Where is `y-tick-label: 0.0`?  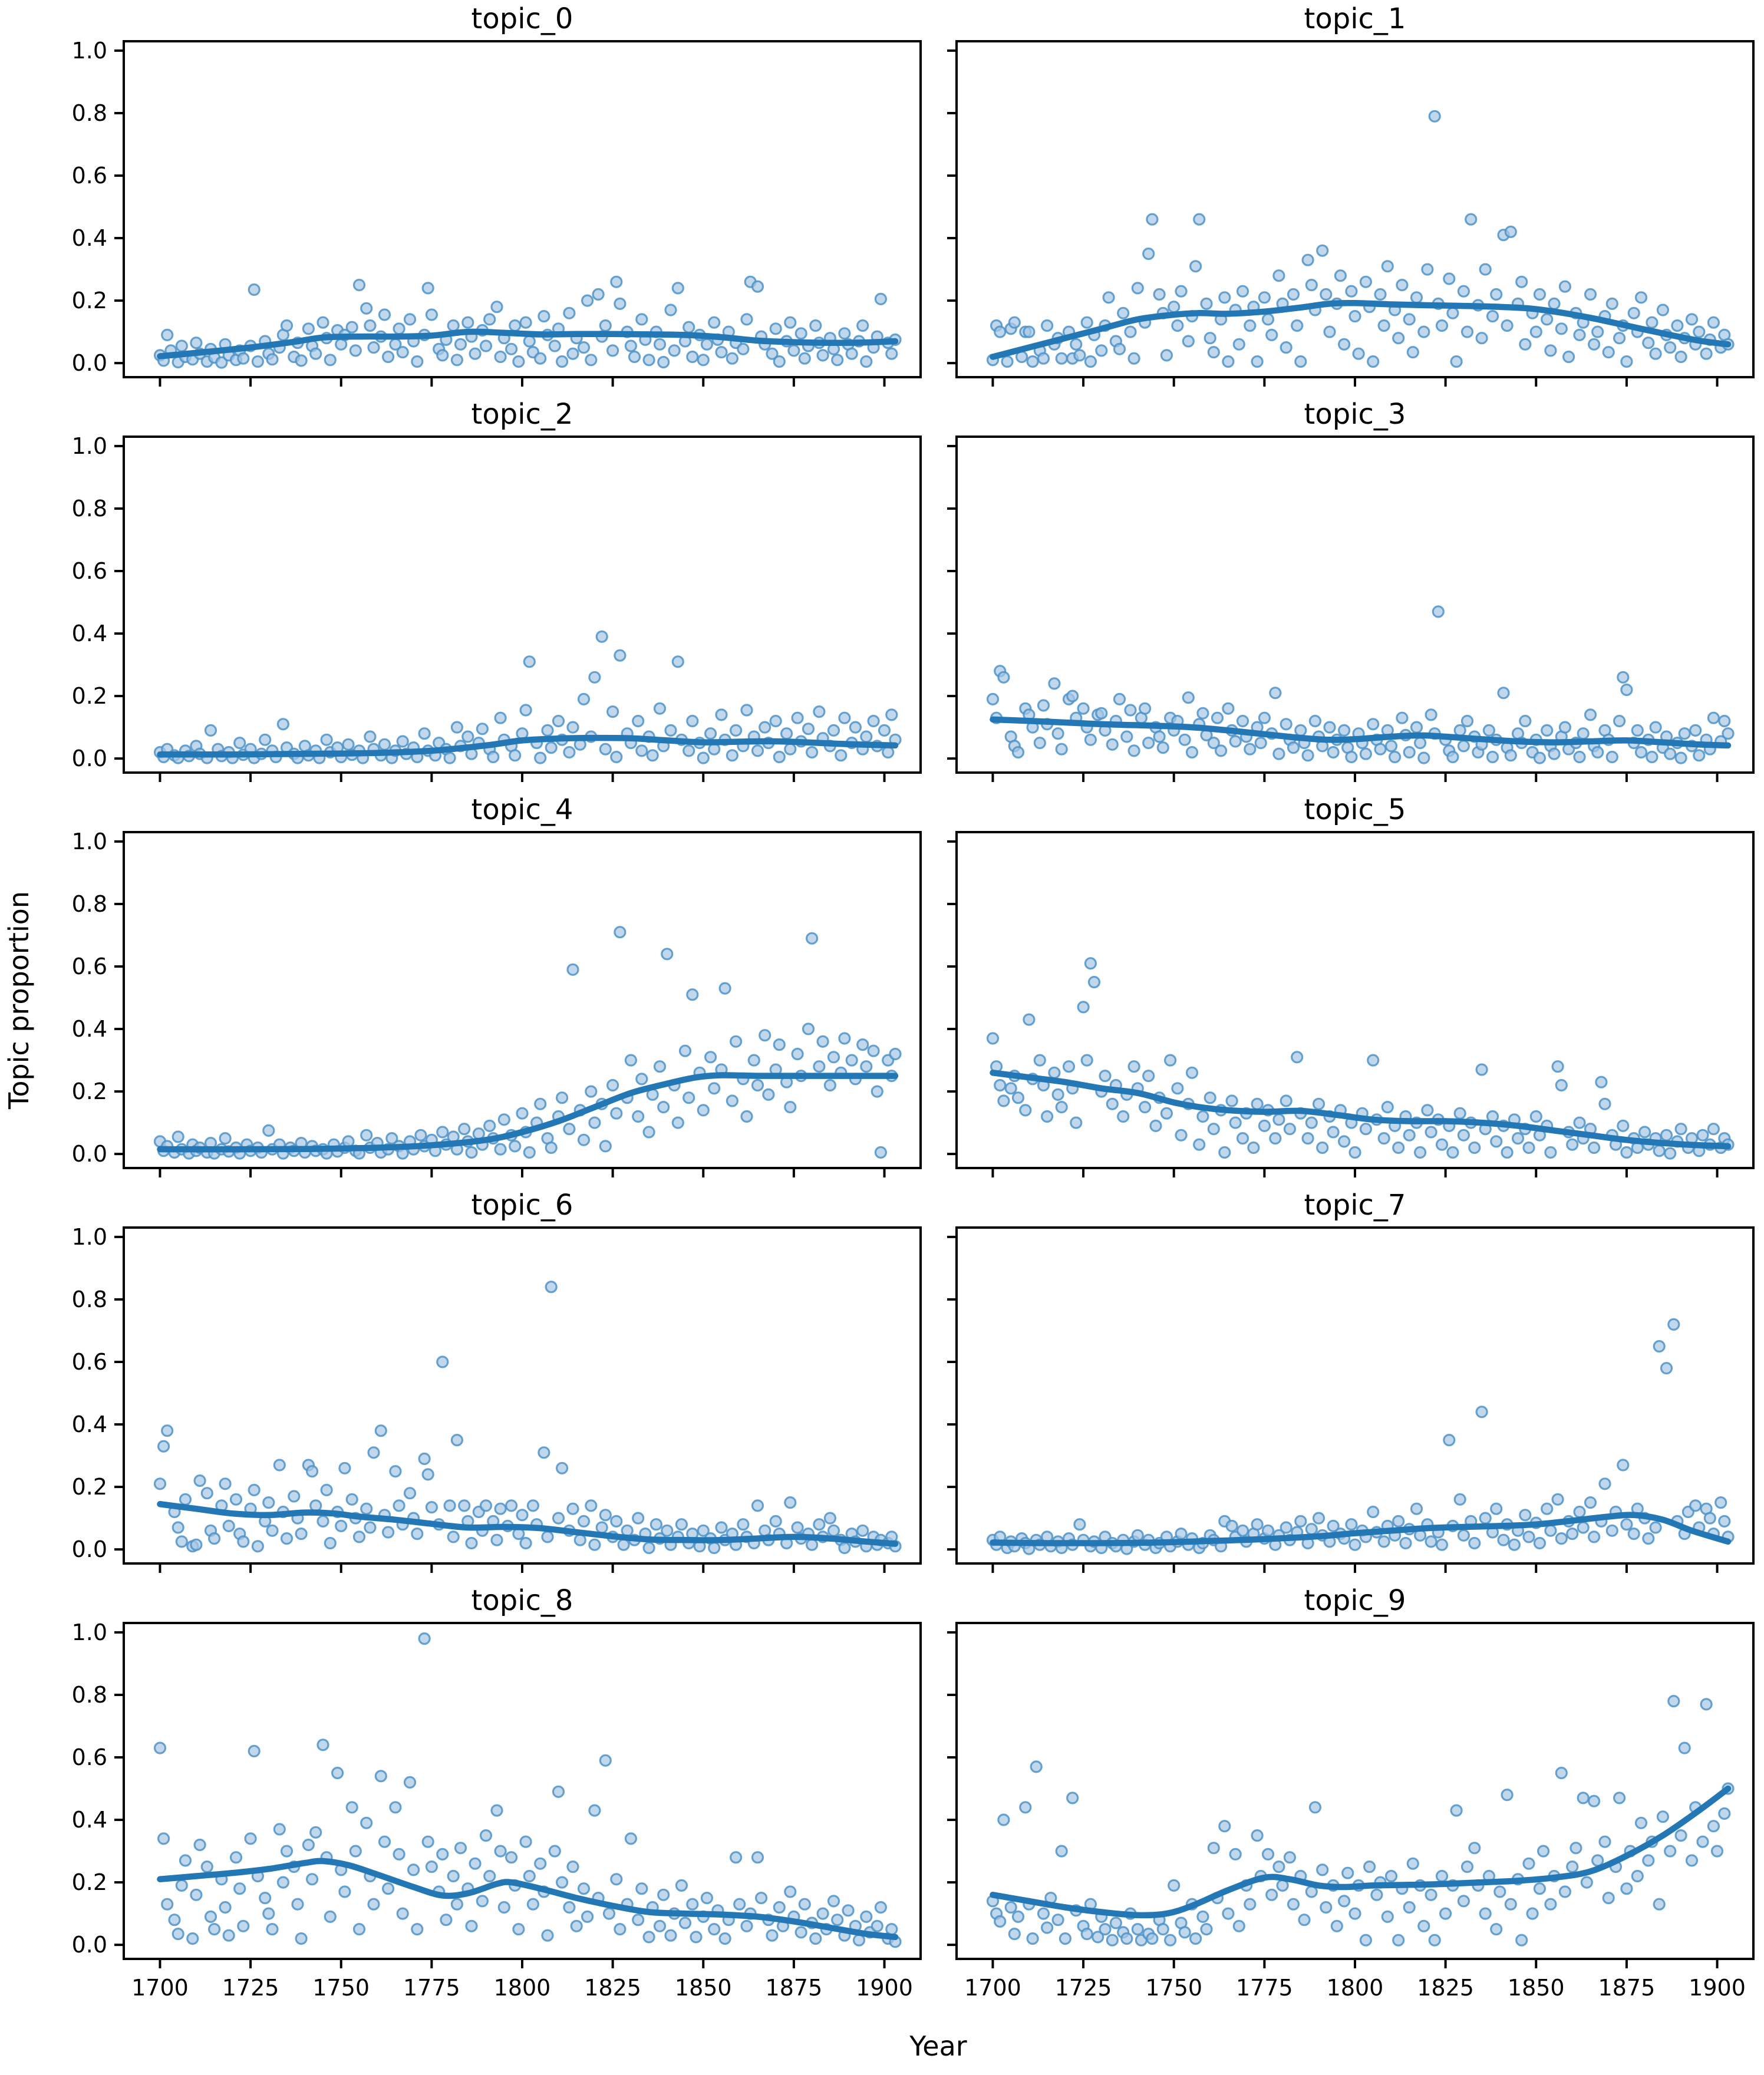 y-tick-label: 0.0 is located at coordinates (89, 363).